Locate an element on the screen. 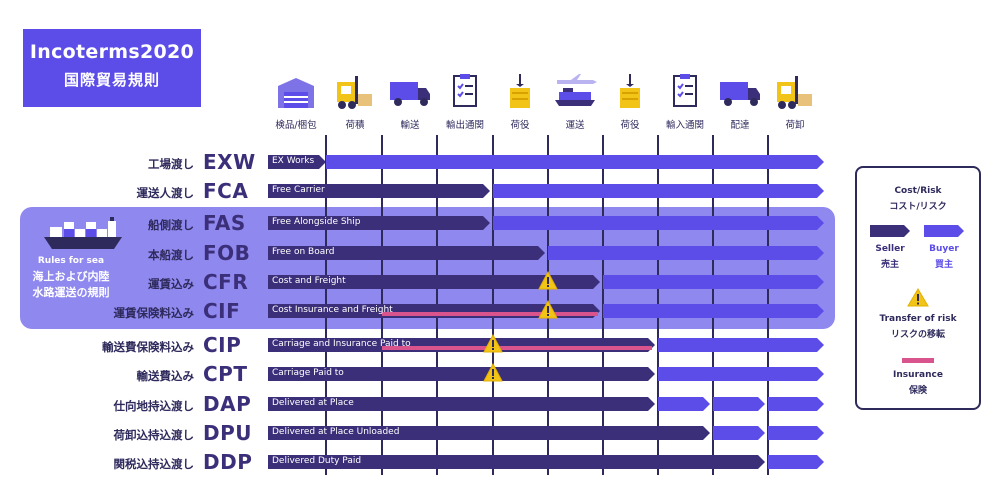 Image resolution: width=1000 pixels, height=500 pixels. term-code: FAS is located at coordinates (224, 223).